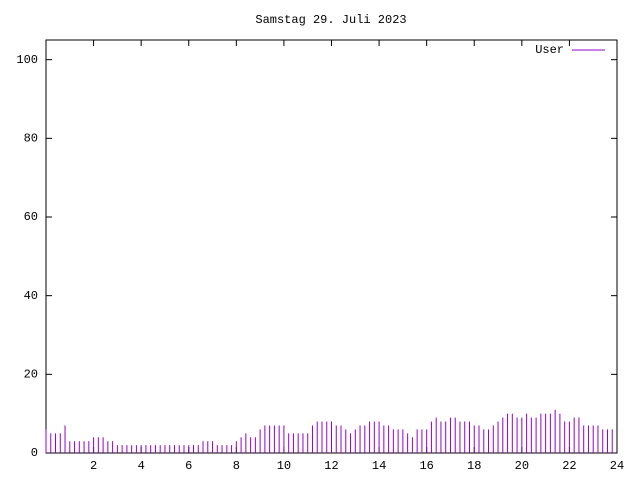 This screenshot has height=485, width=640. What do you see at coordinates (31, 296) in the screenshot?
I see `y-tick-label: 40` at bounding box center [31, 296].